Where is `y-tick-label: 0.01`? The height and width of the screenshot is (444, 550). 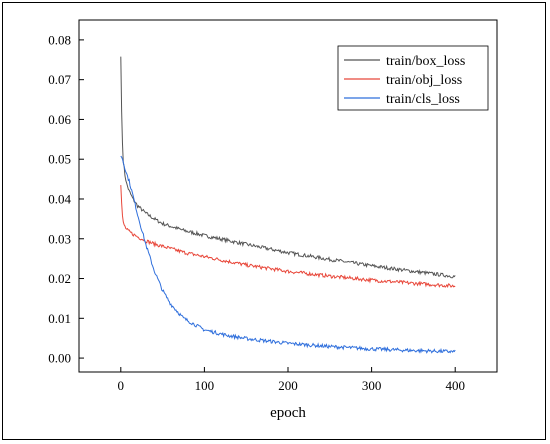
y-tick-label: 0.01 is located at coordinates (59, 318).